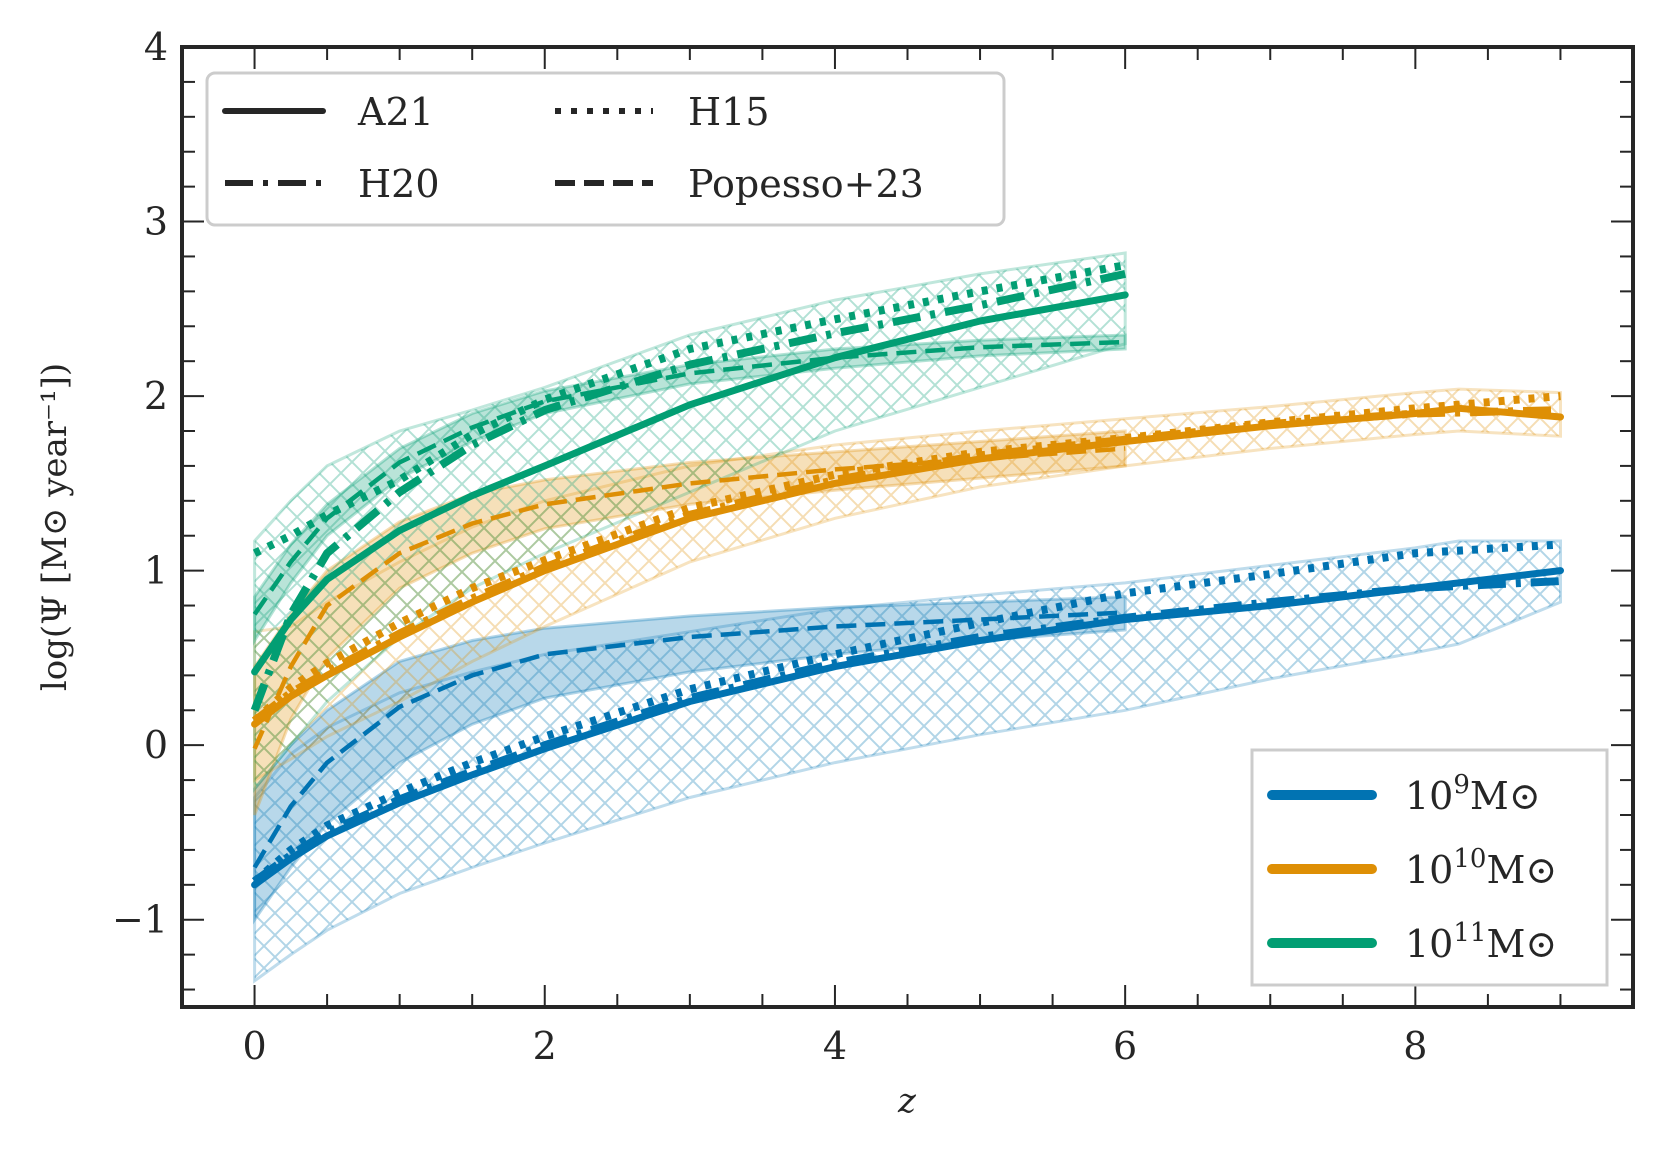 This screenshot has height=1167, width=1661. What do you see at coordinates (689, 477) in the screenshot?
I see `line-popesso23-mass_1e11` at bounding box center [689, 477].